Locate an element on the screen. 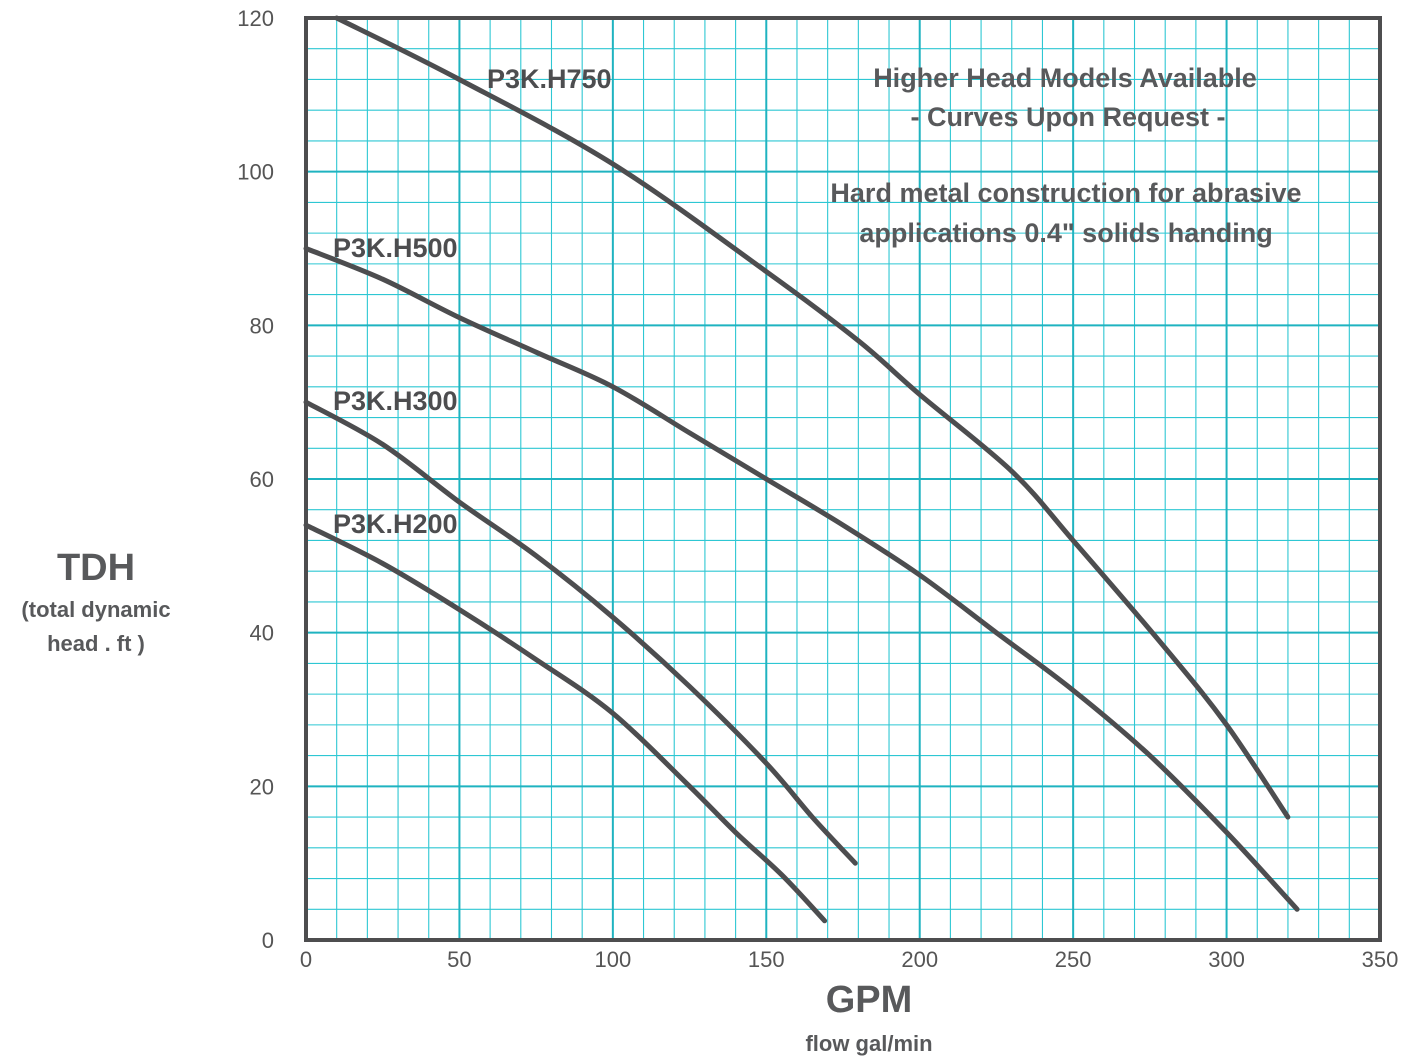 This screenshot has width=1414, height=1059. x-tick-label: 300 is located at coordinates (1226, 959).